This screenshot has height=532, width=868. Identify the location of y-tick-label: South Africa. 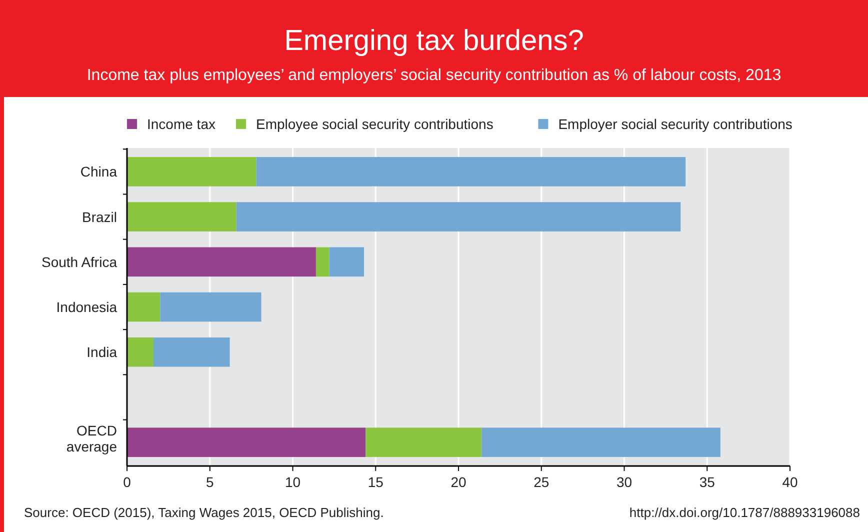
(80, 262).